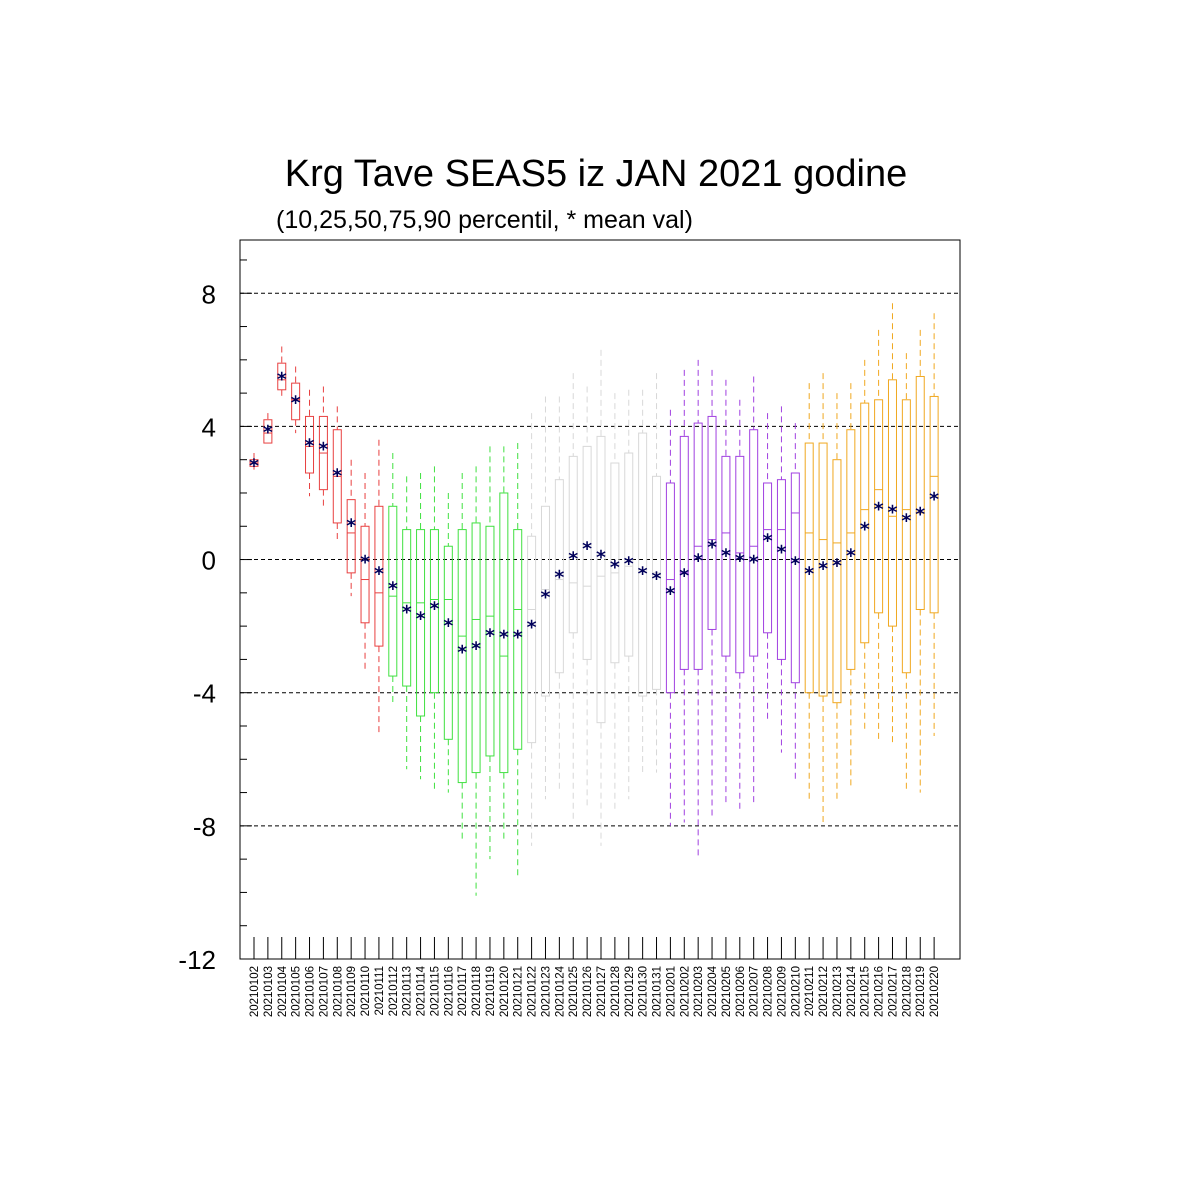  I want to click on x-tick-label: 20210129, so click(630, 991).